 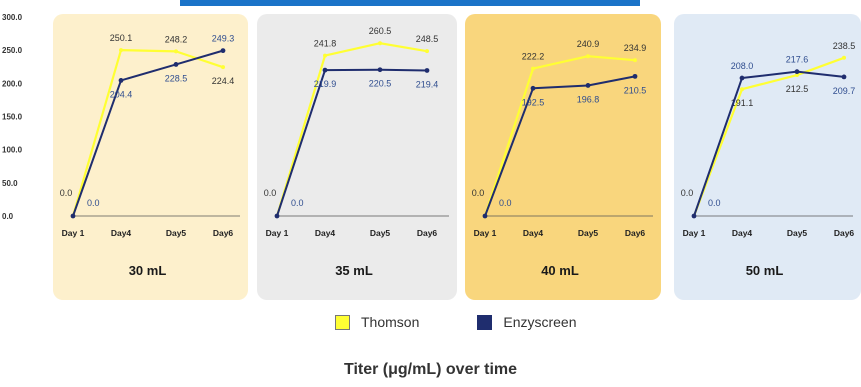 I want to click on legend-item-thomson: Thomson, so click(x=377, y=322).